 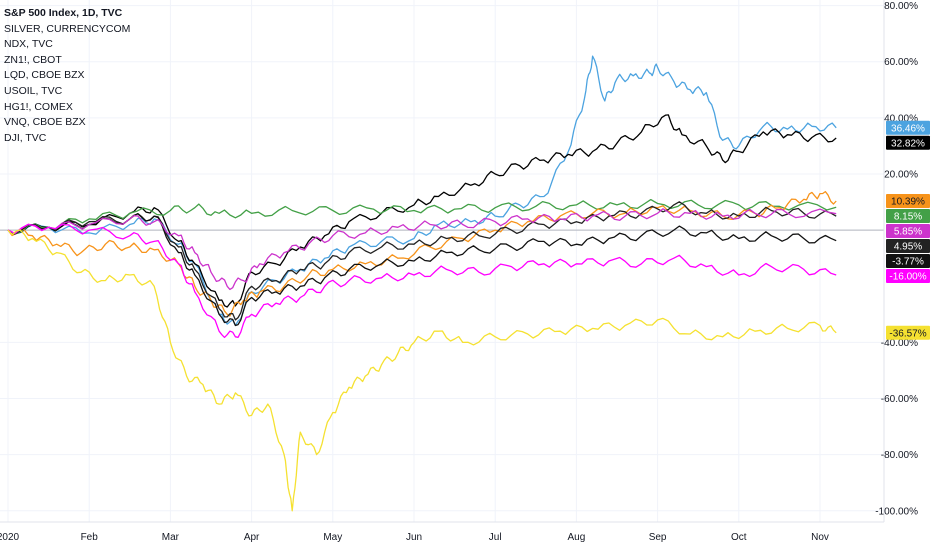 What do you see at coordinates (899, 343) in the screenshot?
I see `y-tick-label: -40.00%` at bounding box center [899, 343].